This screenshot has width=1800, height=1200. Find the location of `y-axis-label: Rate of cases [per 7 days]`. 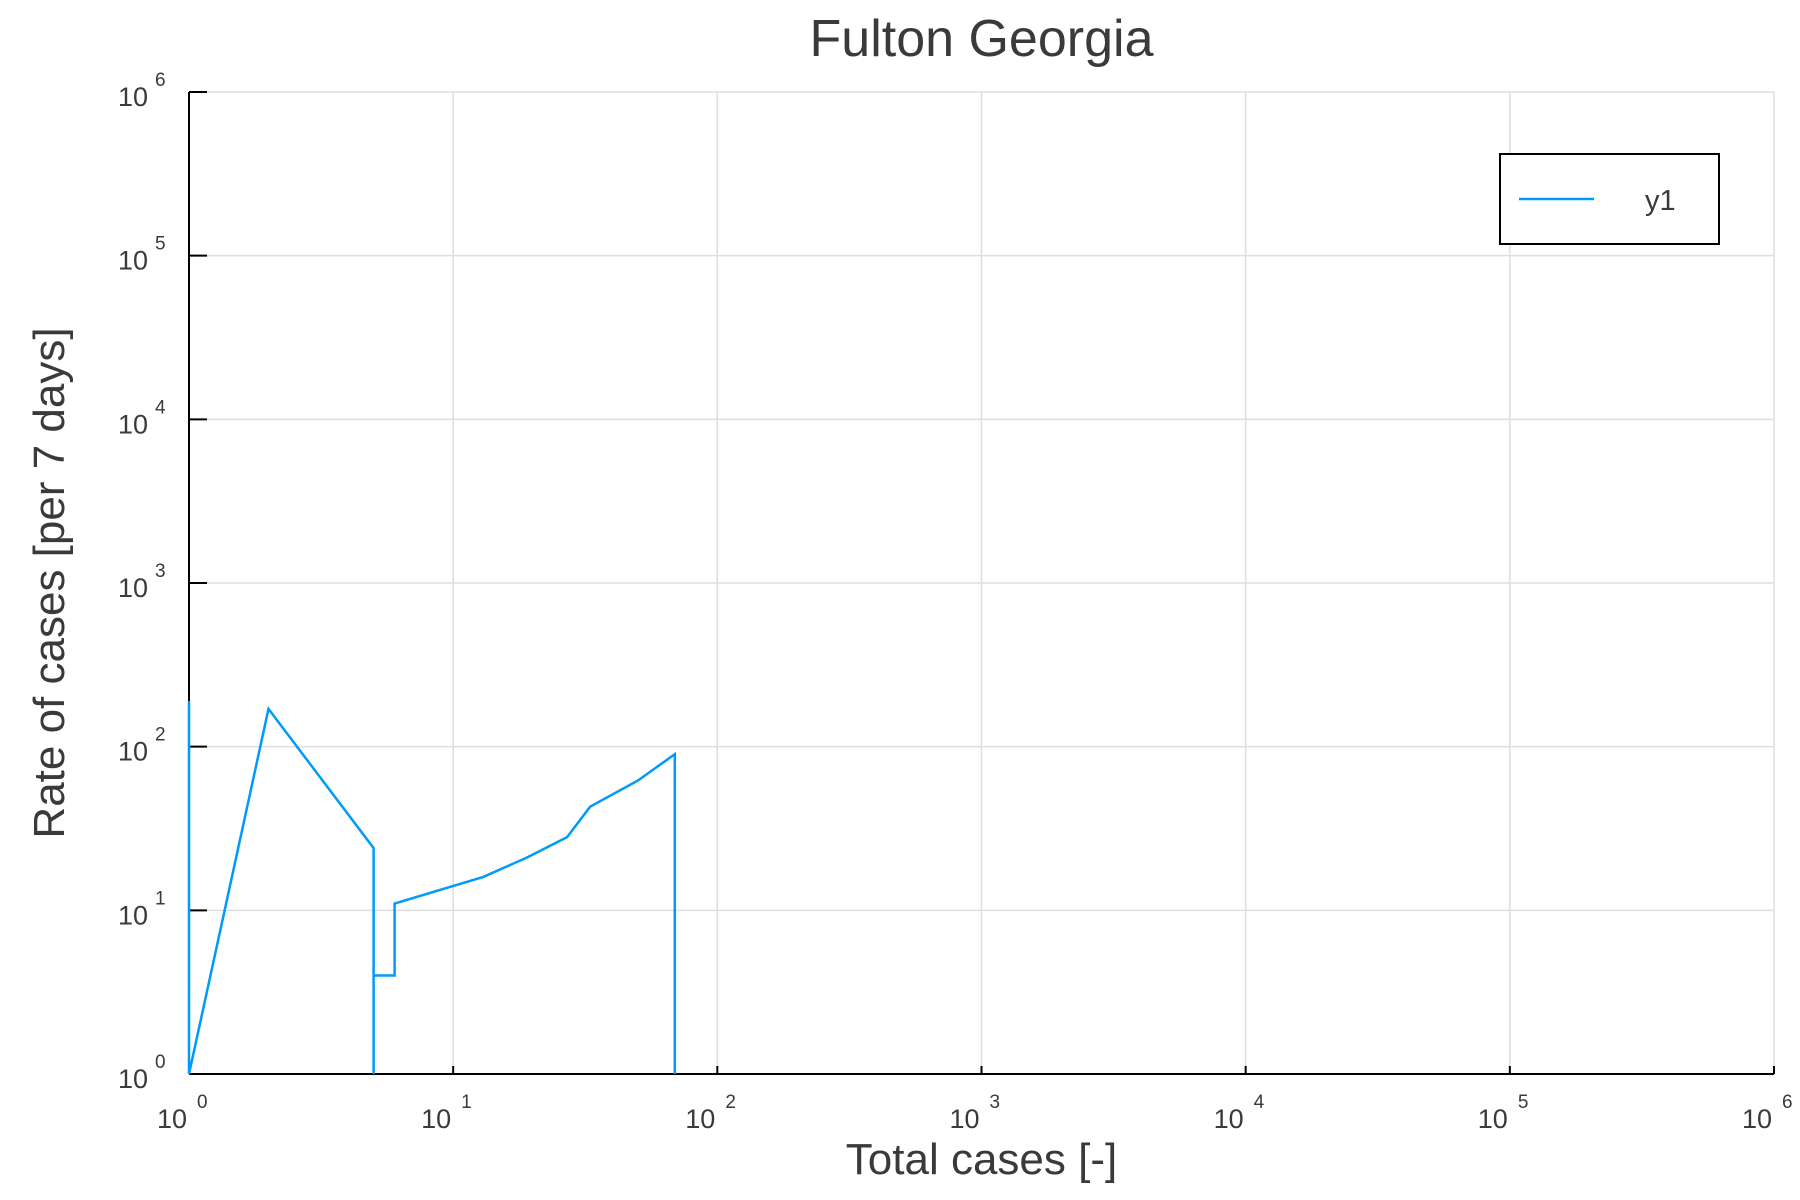

y-axis-label: Rate of cases [per 7 days] is located at coordinates (49, 582).